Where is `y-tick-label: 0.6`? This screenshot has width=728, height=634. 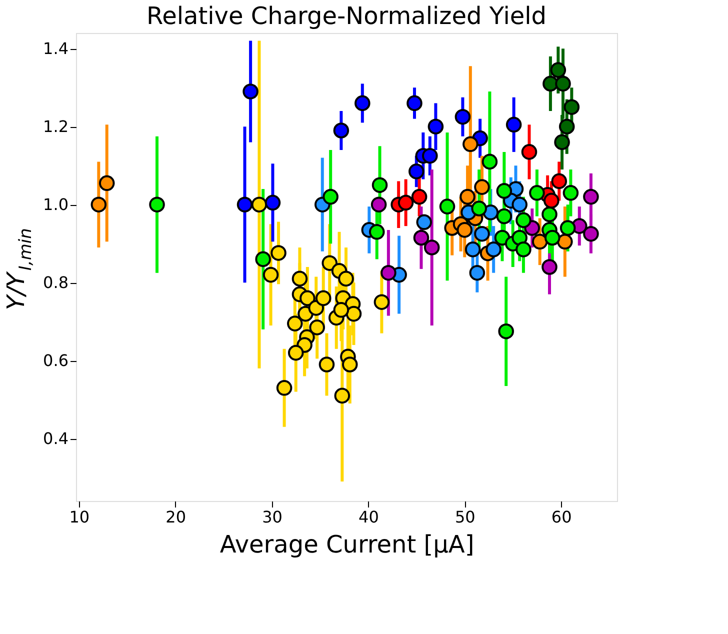
y-tick-label: 0.6 is located at coordinates (55, 360).